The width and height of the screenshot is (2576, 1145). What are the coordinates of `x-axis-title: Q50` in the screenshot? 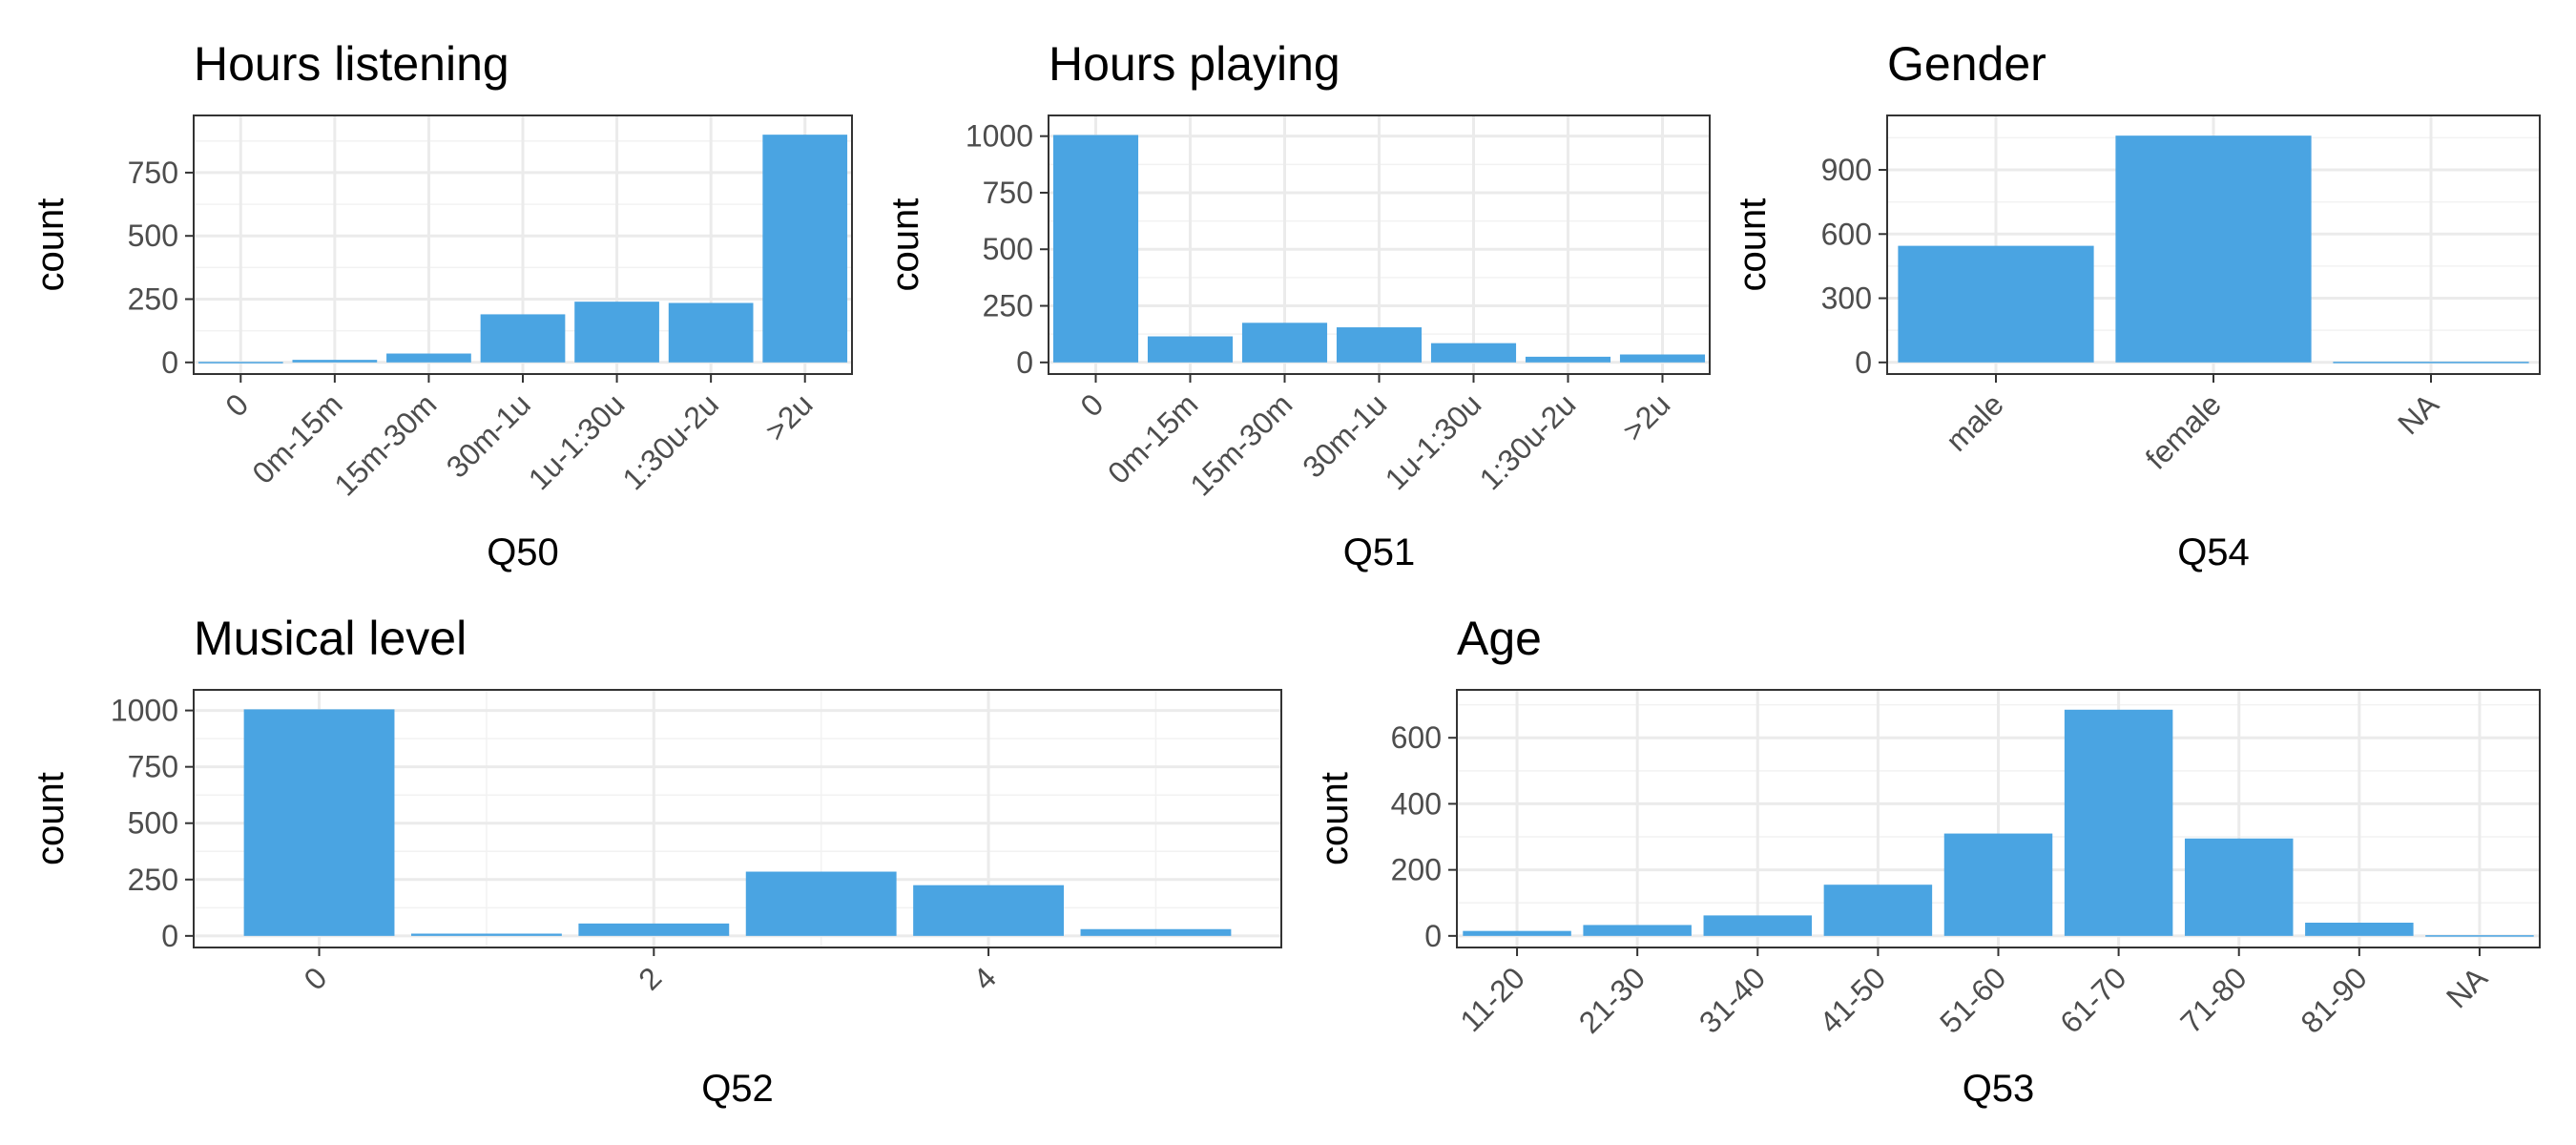 It's located at (523, 552).